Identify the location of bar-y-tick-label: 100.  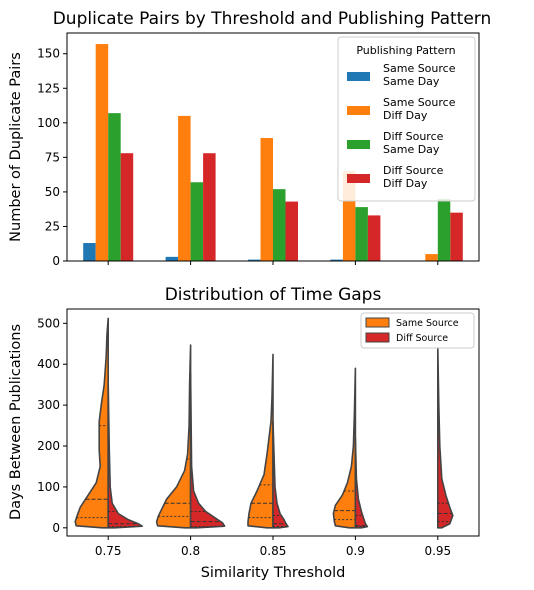
(48, 123).